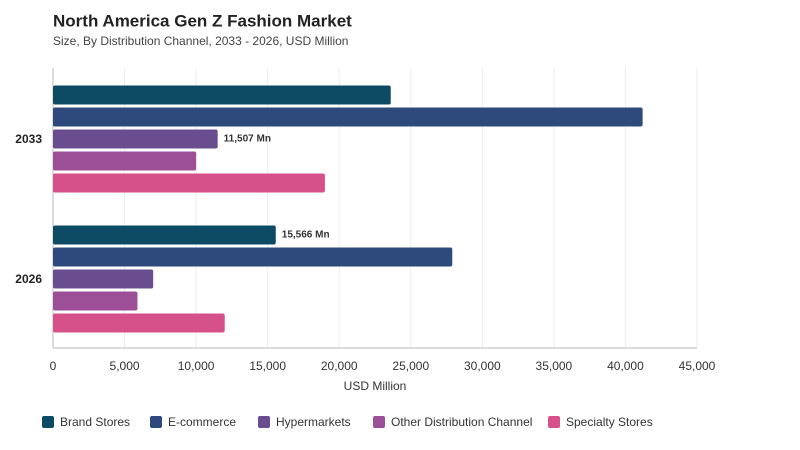 The height and width of the screenshot is (450, 800). Describe the element at coordinates (28, 139) in the screenshot. I see `y-tick-label: 2033` at that location.